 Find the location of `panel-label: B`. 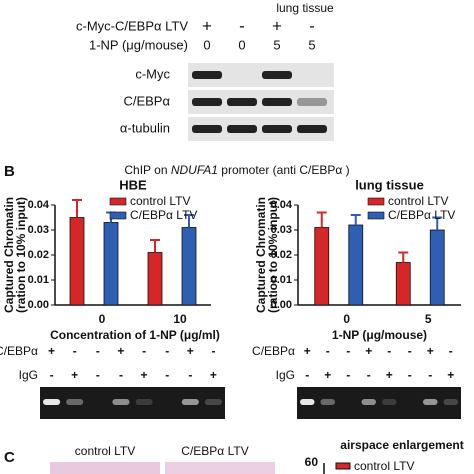

panel-label: B is located at coordinates (9, 171).